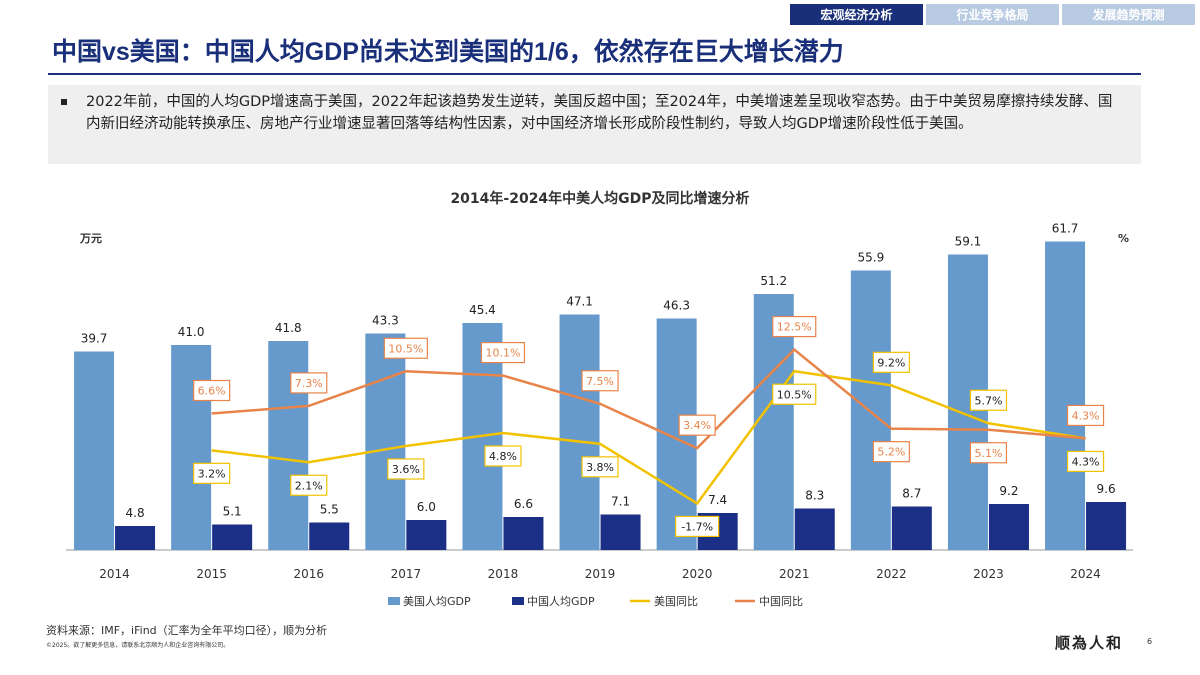 This screenshot has width=1200, height=675. What do you see at coordinates (288, 328) in the screenshot?
I see `bar-data-label: 41.8` at bounding box center [288, 328].